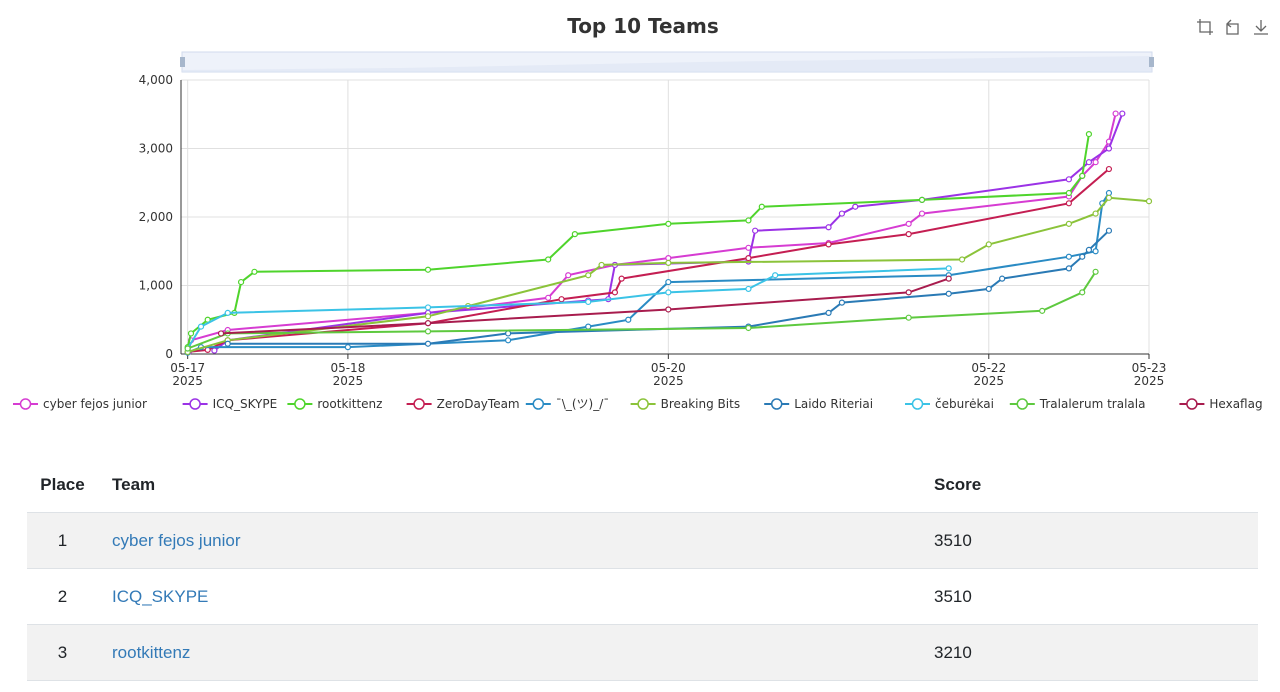 This screenshot has height=692, width=1280. I want to click on download-icon, so click(1261, 27).